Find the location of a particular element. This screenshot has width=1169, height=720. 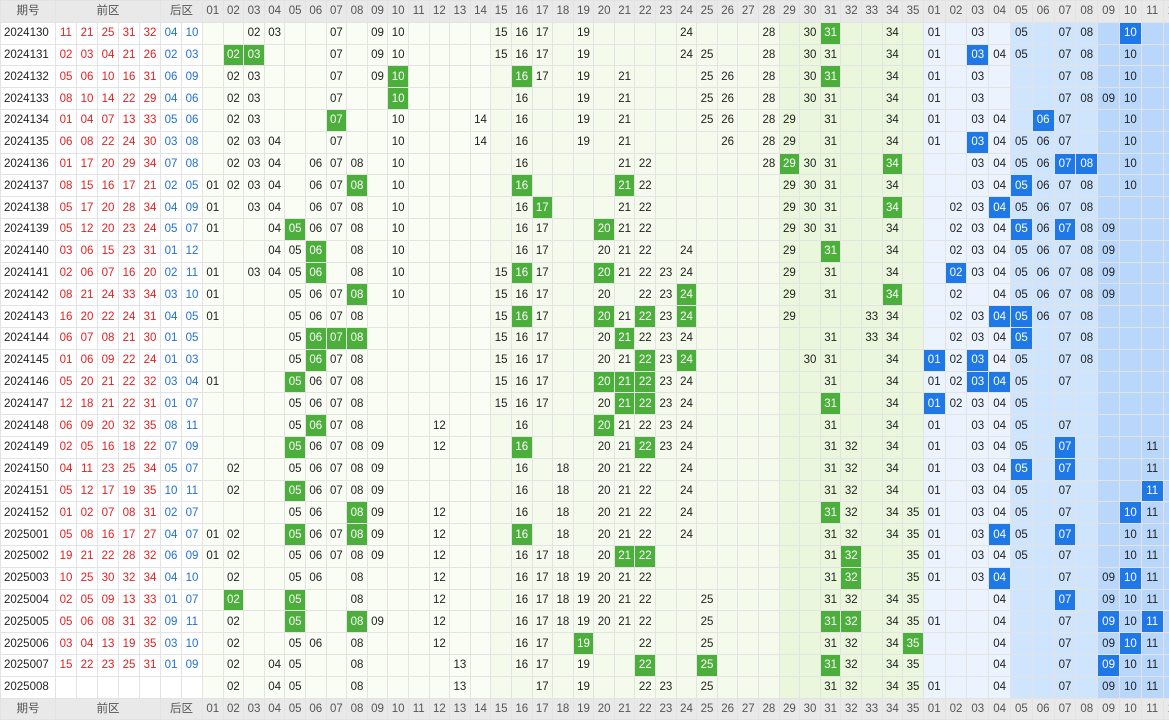

front-trend-cell: 10 is located at coordinates (398, 229).